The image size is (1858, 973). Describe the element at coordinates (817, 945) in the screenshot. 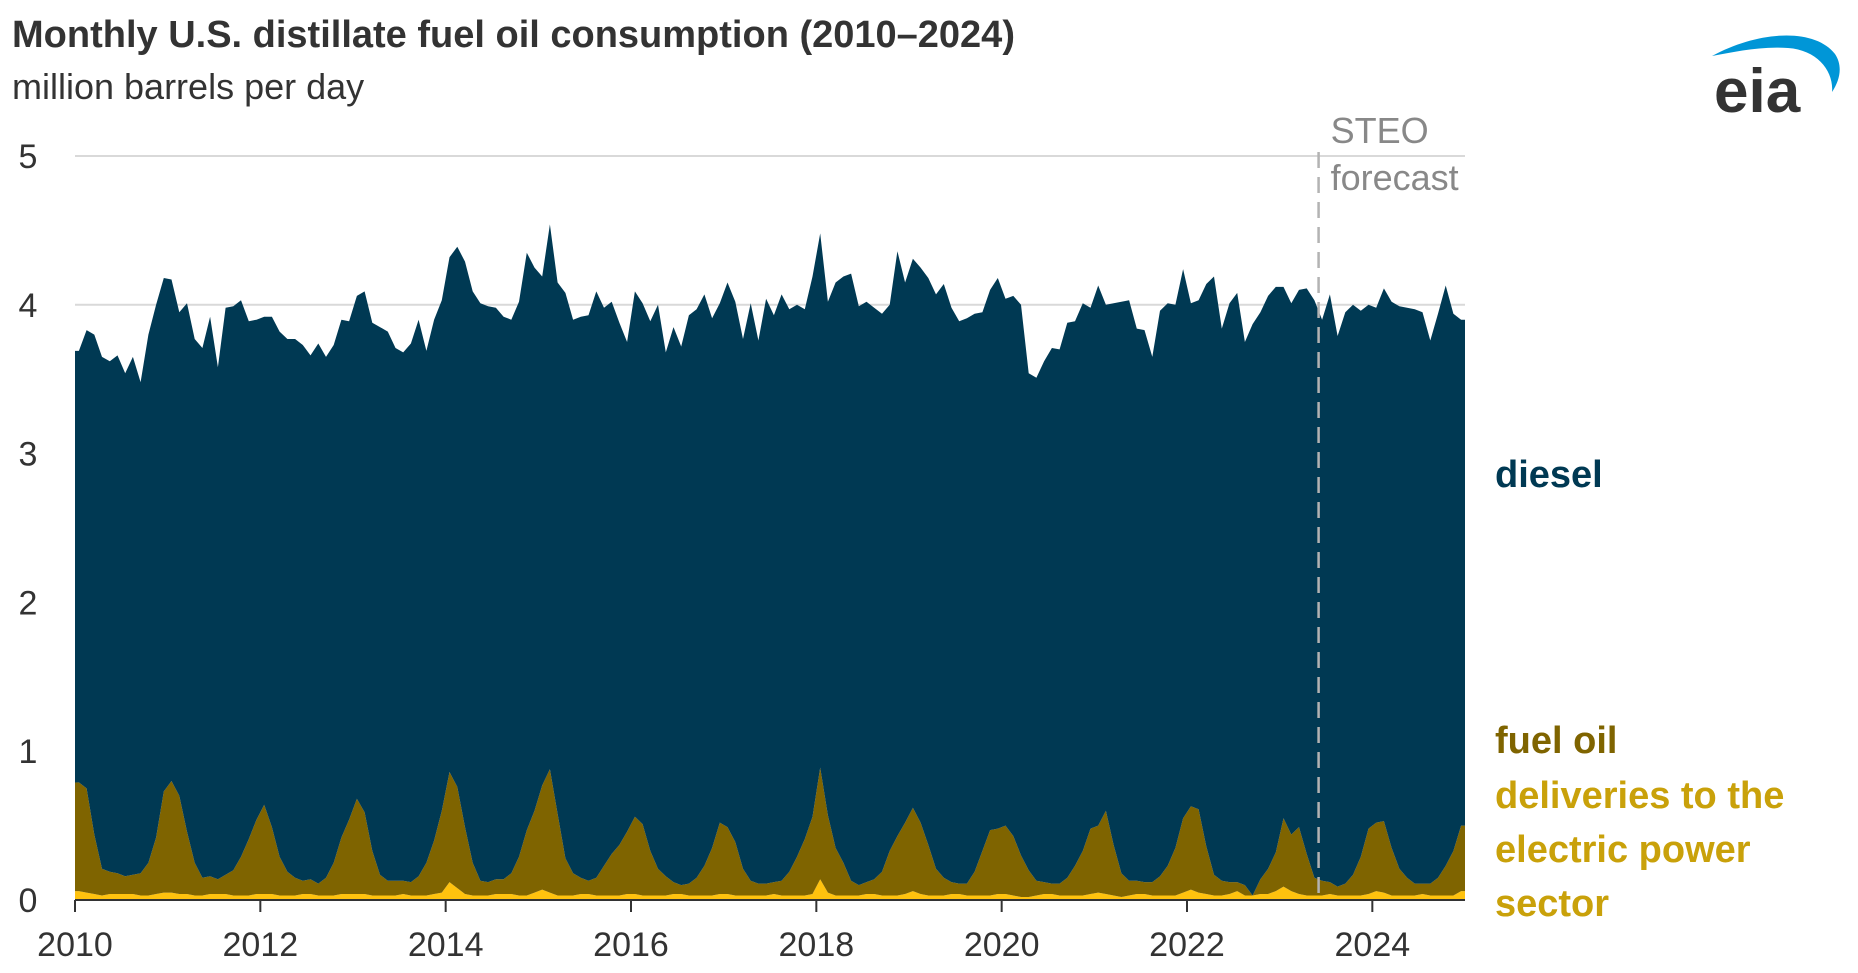

I see `x-tick-label: 2018` at that location.